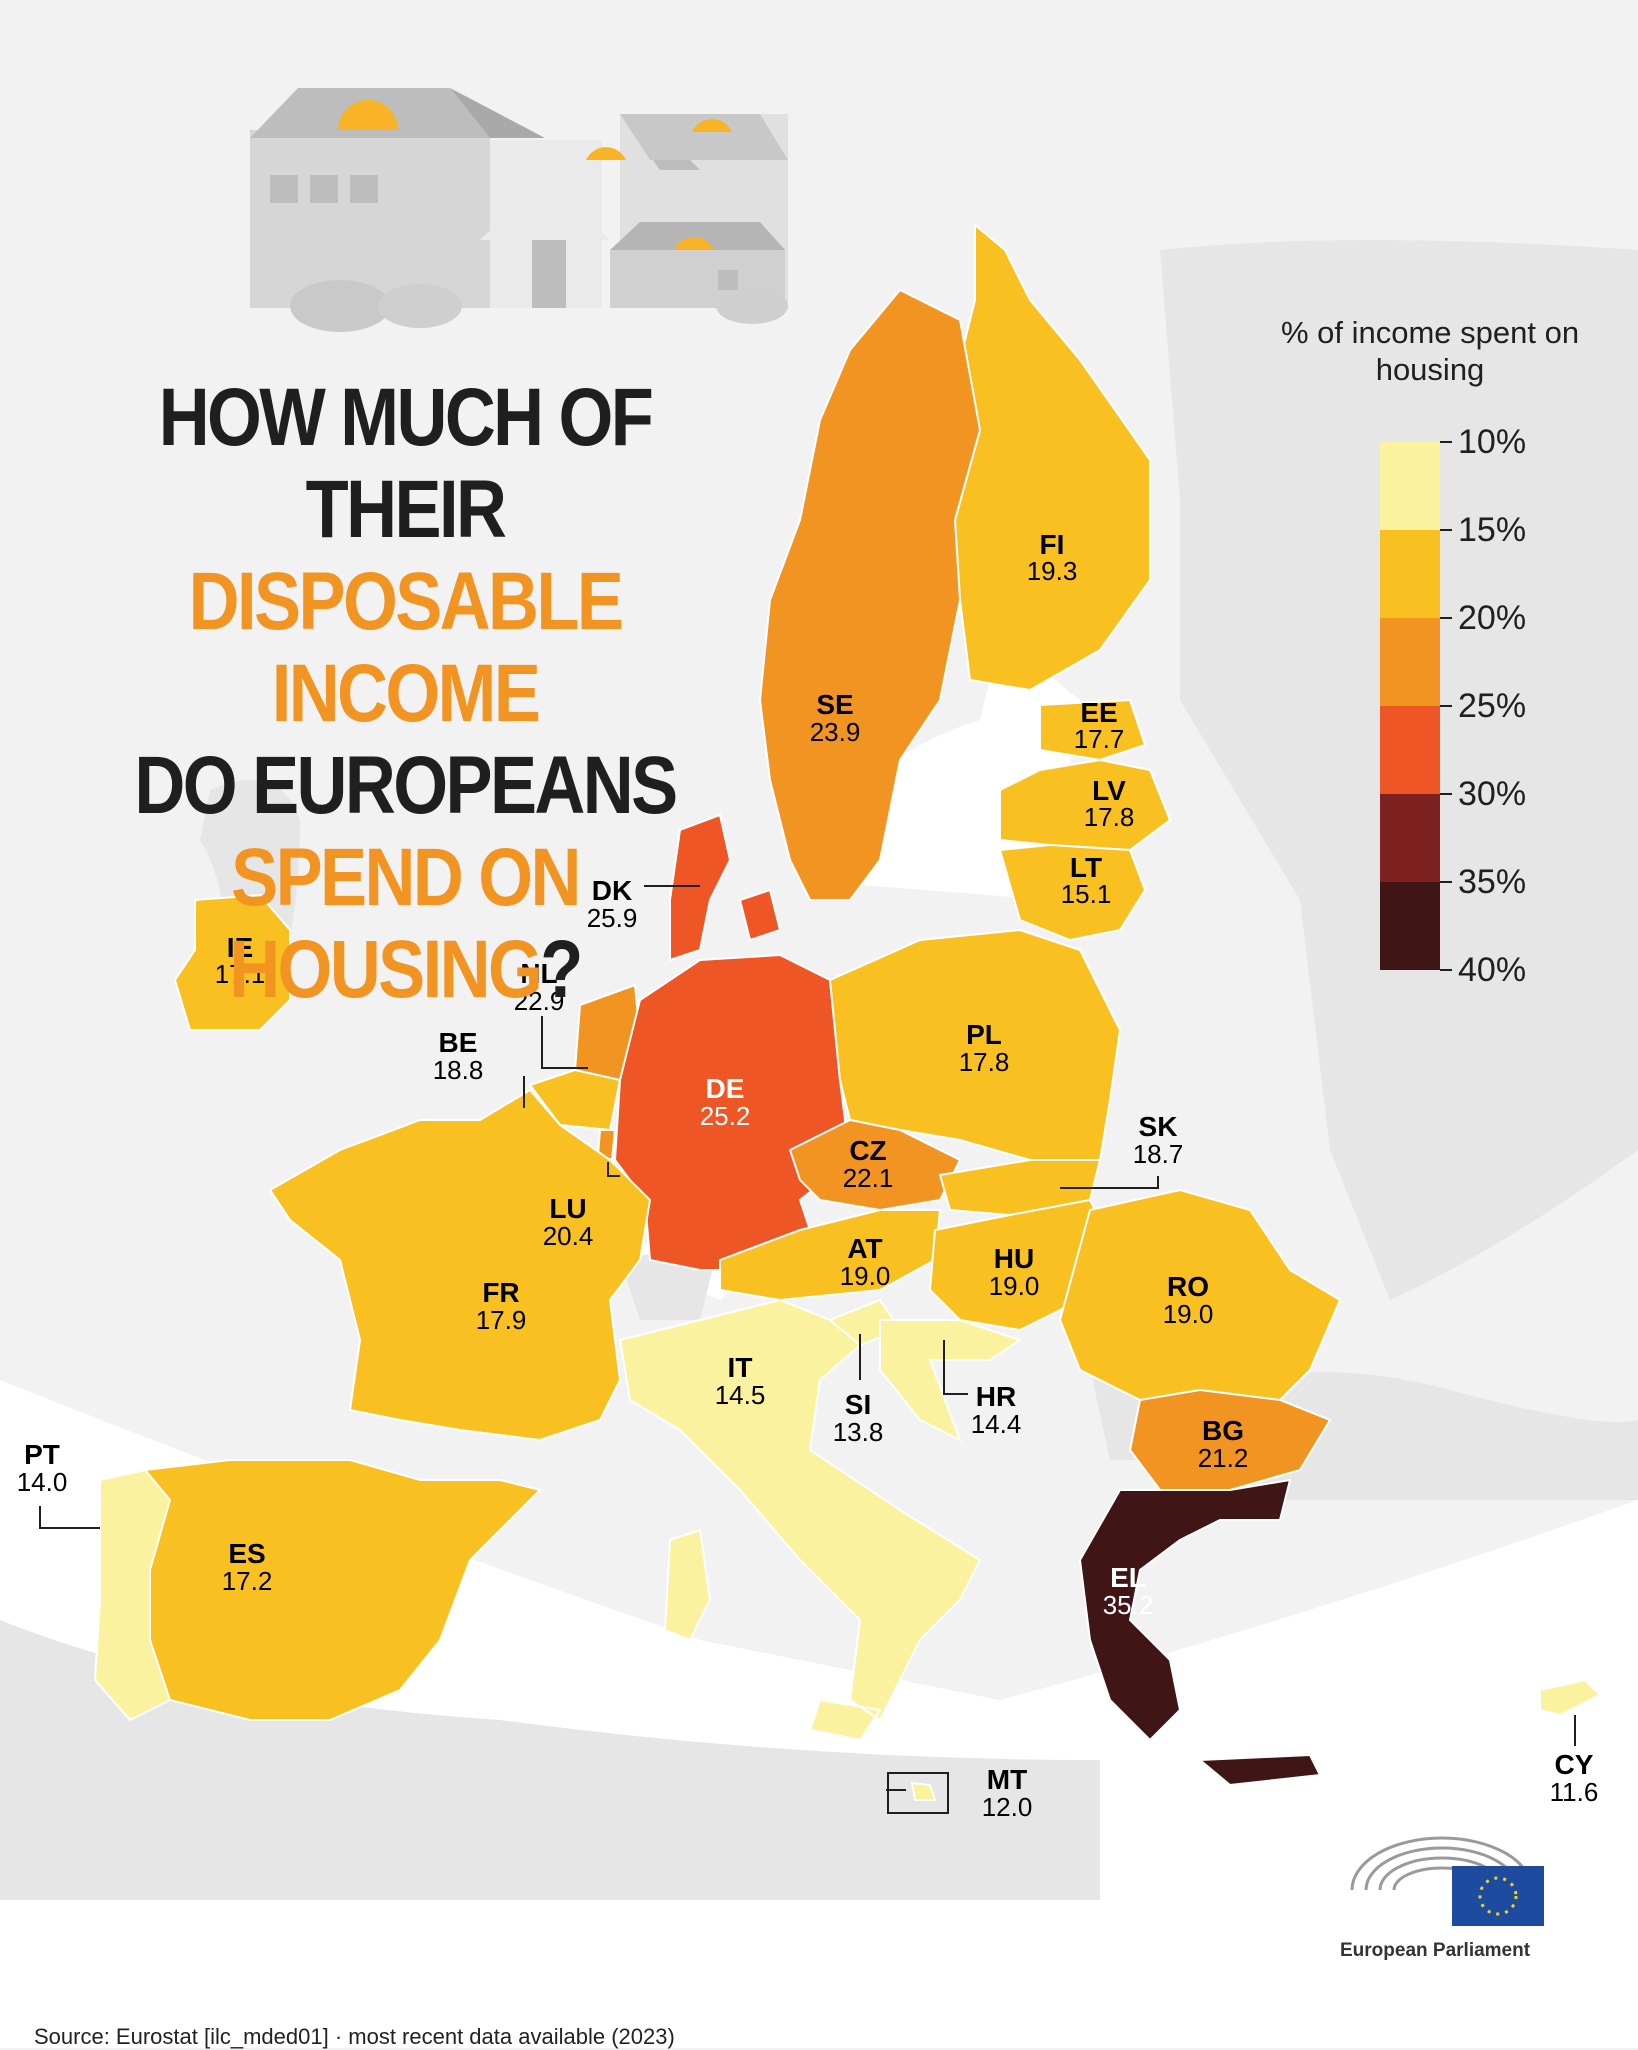 The image size is (1638, 2050). What do you see at coordinates (1099, 739) in the screenshot?
I see `label-EE-value: 17.7` at bounding box center [1099, 739].